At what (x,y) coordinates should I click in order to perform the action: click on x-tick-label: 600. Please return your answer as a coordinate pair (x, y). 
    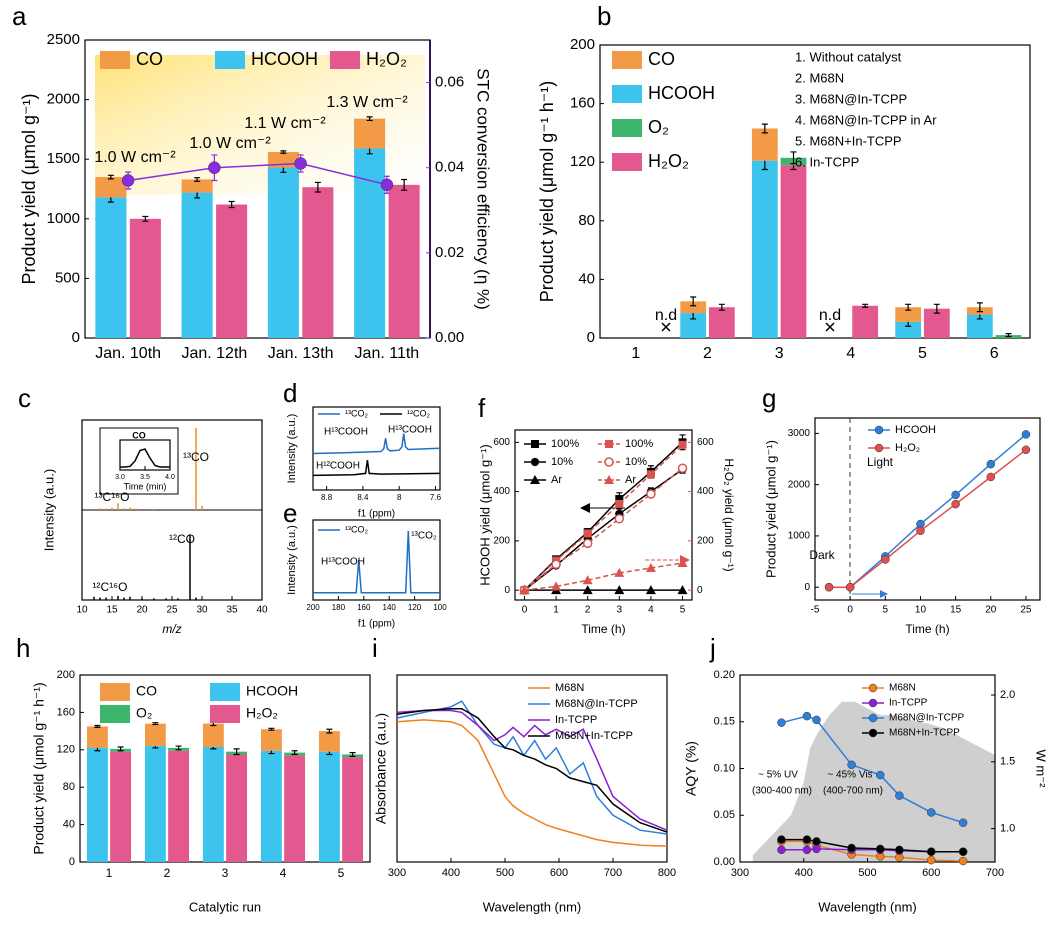
    Looking at the image, I should click on (559, 873).